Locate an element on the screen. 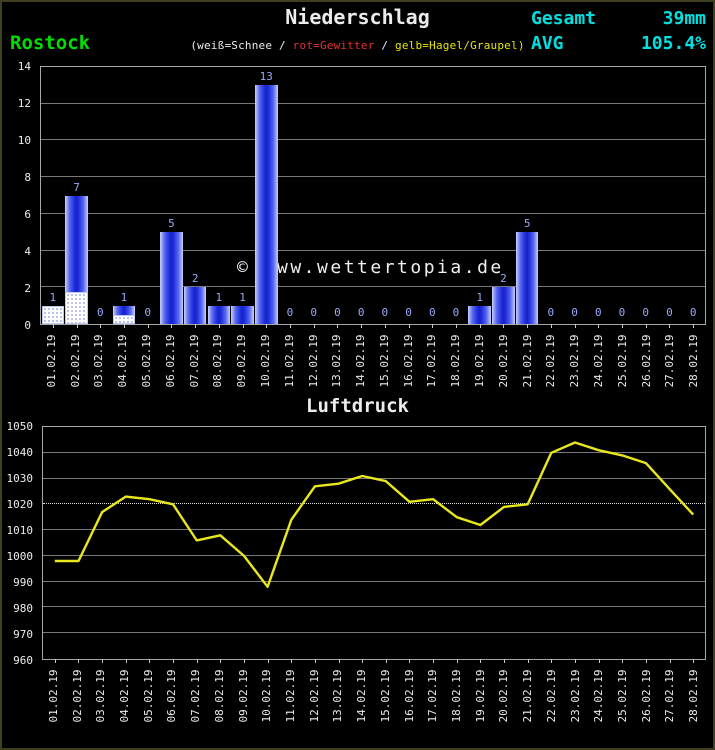 This screenshot has width=715, height=750. x-axis-label: 20.02.19 is located at coordinates (504, 696).